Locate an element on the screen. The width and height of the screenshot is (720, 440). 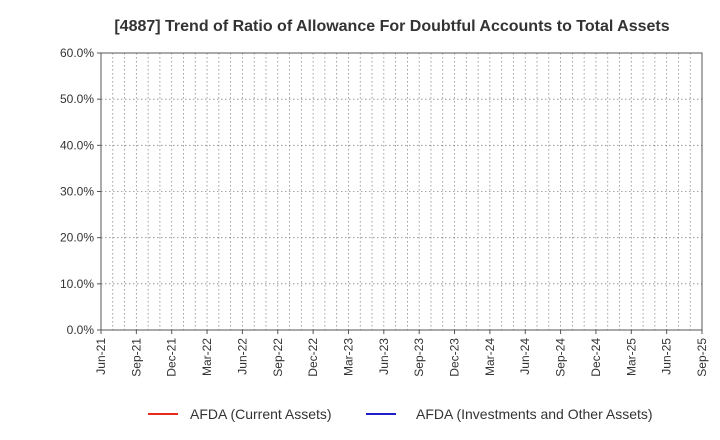
y-tick-label: 30.0% is located at coordinates (77, 192).